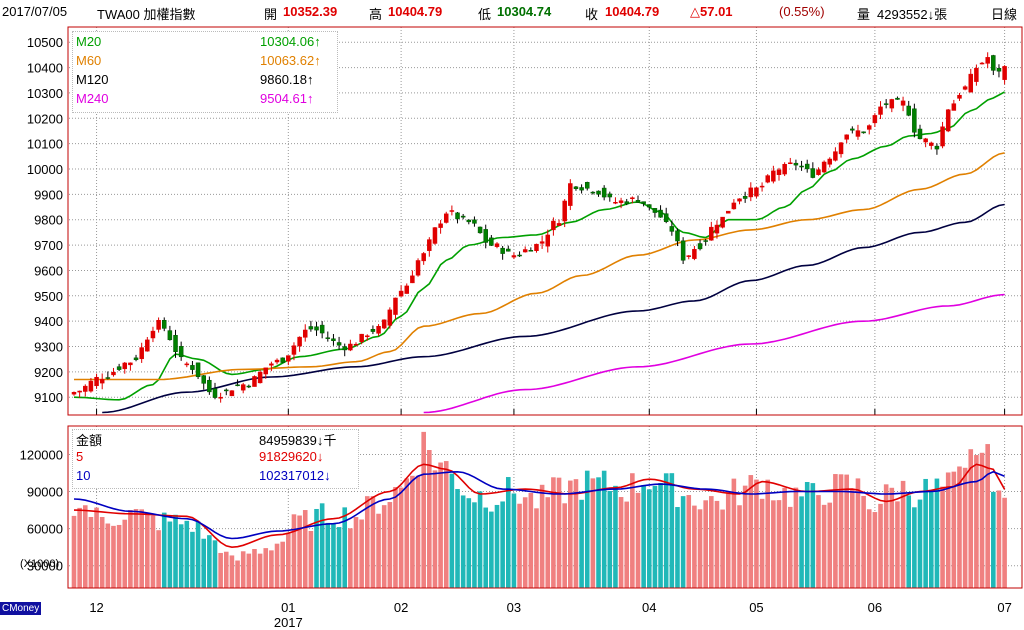 The image size is (1024, 630). Describe the element at coordinates (290, 60) in the screenshot. I see `legend-ma60-value: 10063.62↑` at that location.